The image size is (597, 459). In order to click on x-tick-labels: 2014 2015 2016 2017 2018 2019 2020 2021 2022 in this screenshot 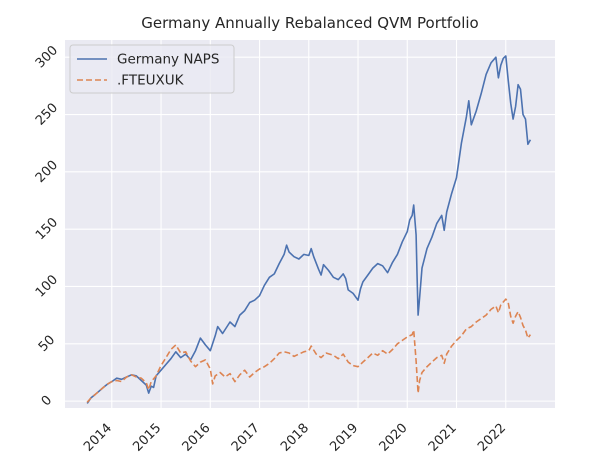, I will do `click(295, 438)`.